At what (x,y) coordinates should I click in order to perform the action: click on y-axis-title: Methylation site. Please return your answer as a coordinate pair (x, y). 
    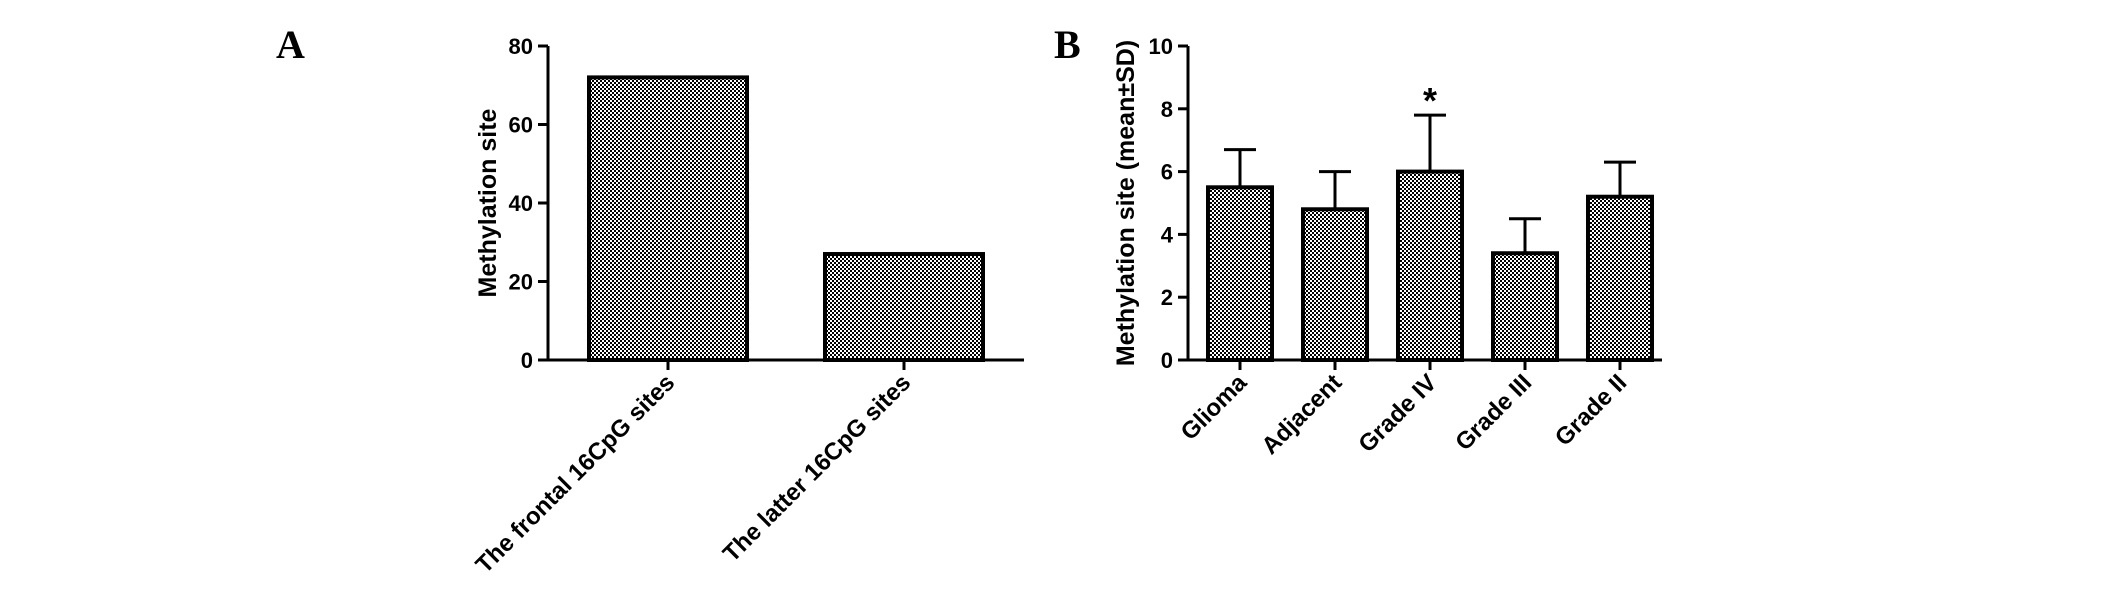
    Looking at the image, I should click on (488, 202).